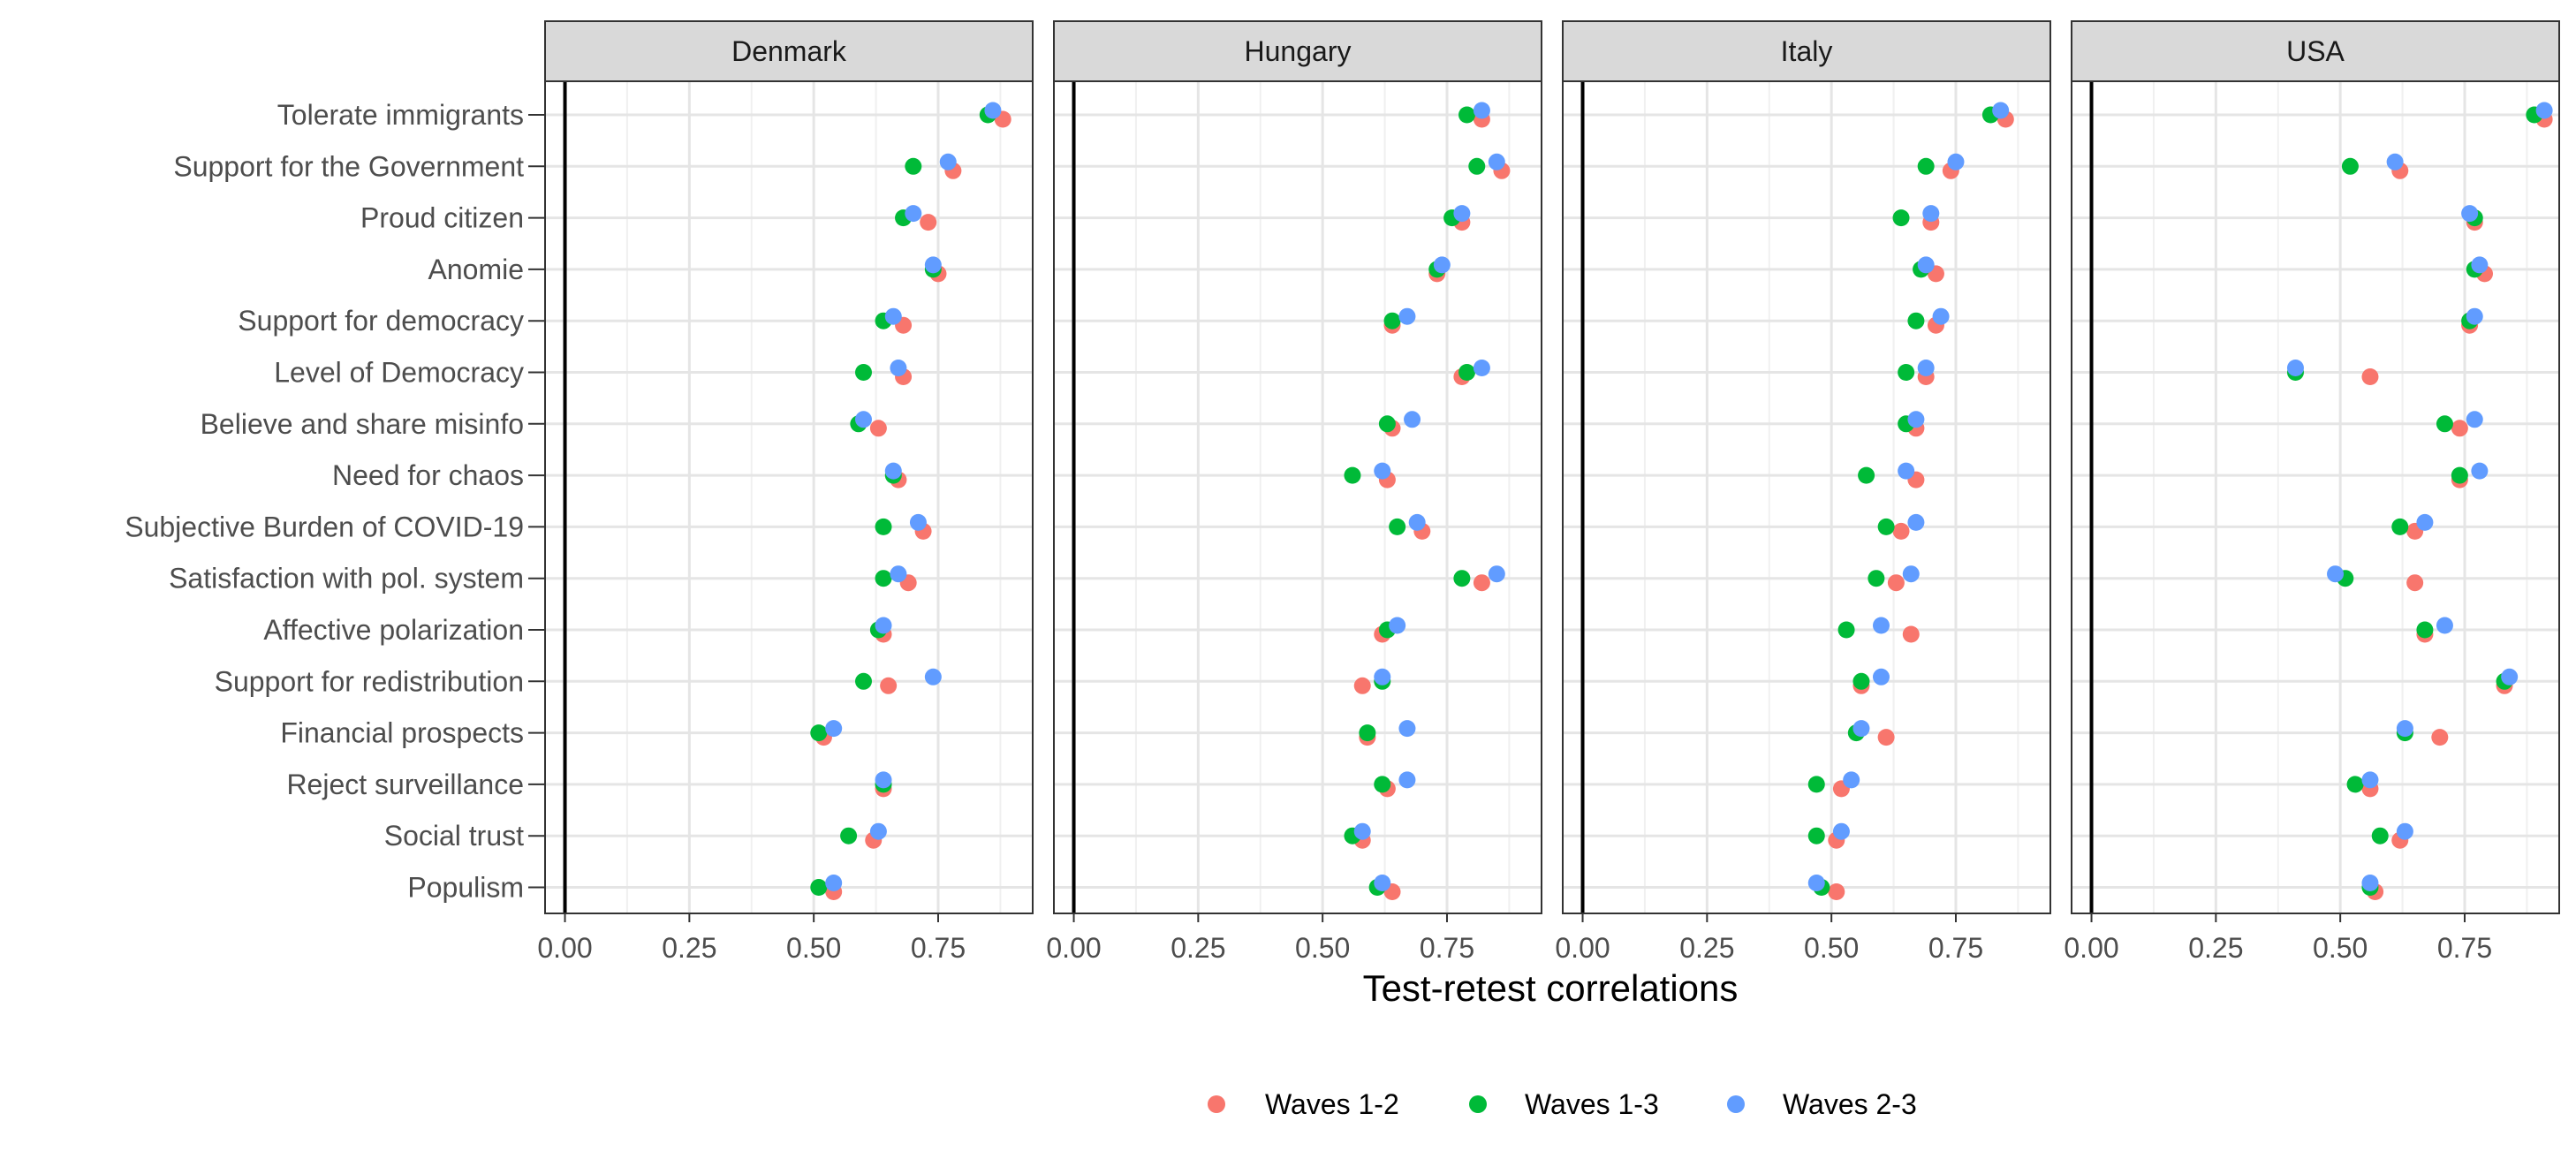 This screenshot has width=2576, height=1174. I want to click on category-label: Populism, so click(466, 888).